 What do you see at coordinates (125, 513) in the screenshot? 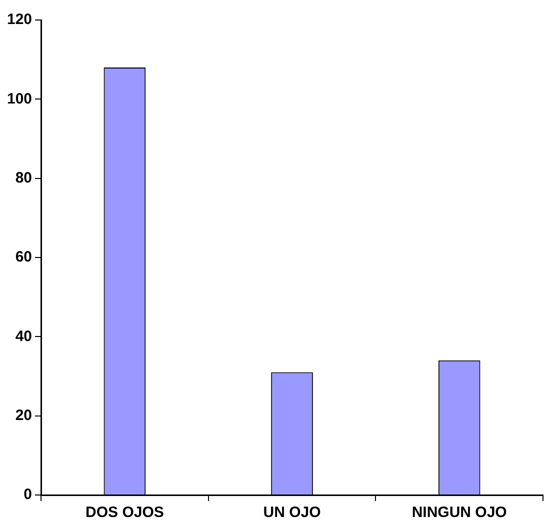
I see `x-tick-label: DOS OJOS` at bounding box center [125, 513].